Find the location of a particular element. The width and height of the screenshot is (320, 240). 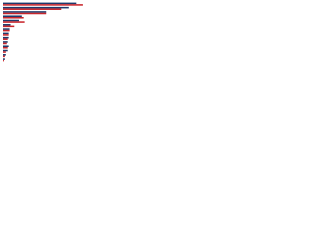

background is located at coordinates (50, 35).